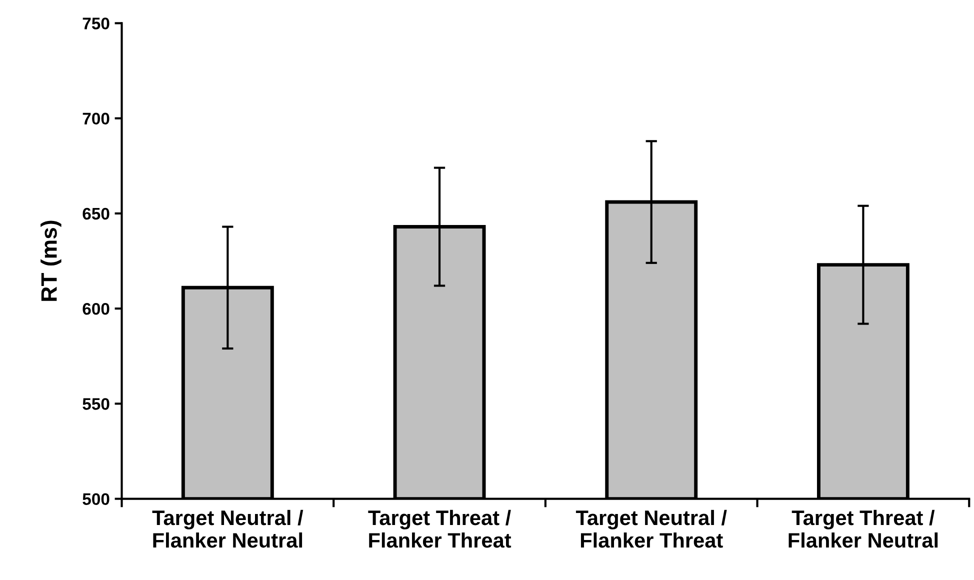 This screenshot has height=580, width=974. Describe the element at coordinates (96, 118) in the screenshot. I see `y-tick-label: 700` at that location.